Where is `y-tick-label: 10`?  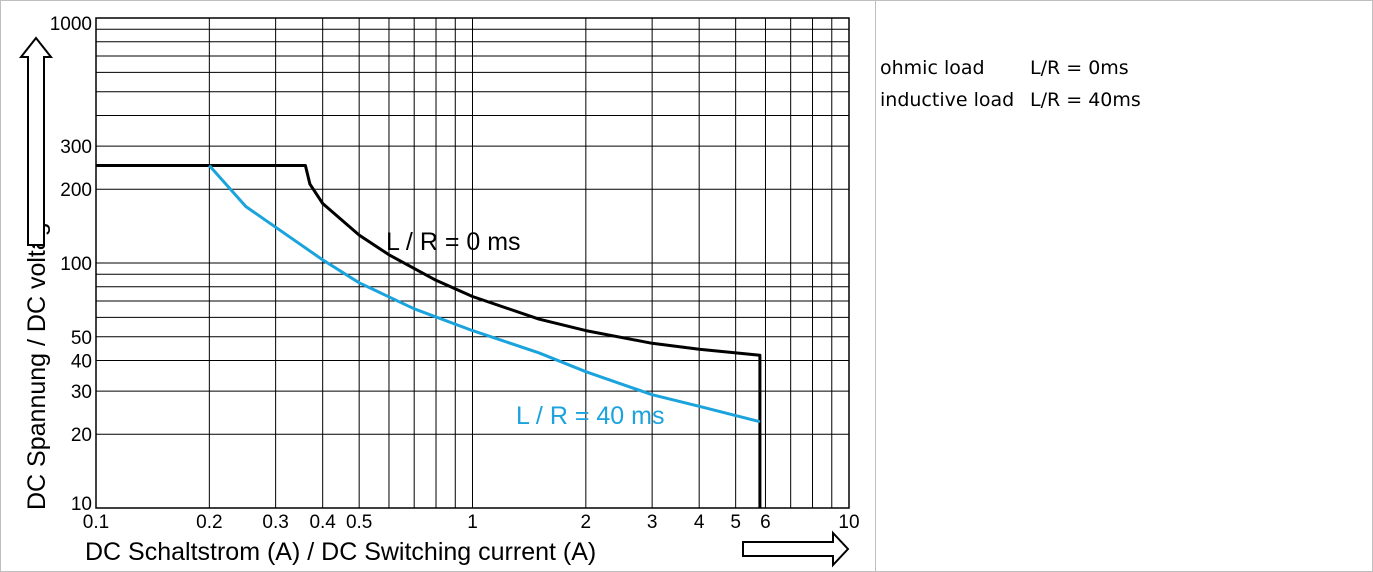 y-tick-label: 10 is located at coordinates (81, 504).